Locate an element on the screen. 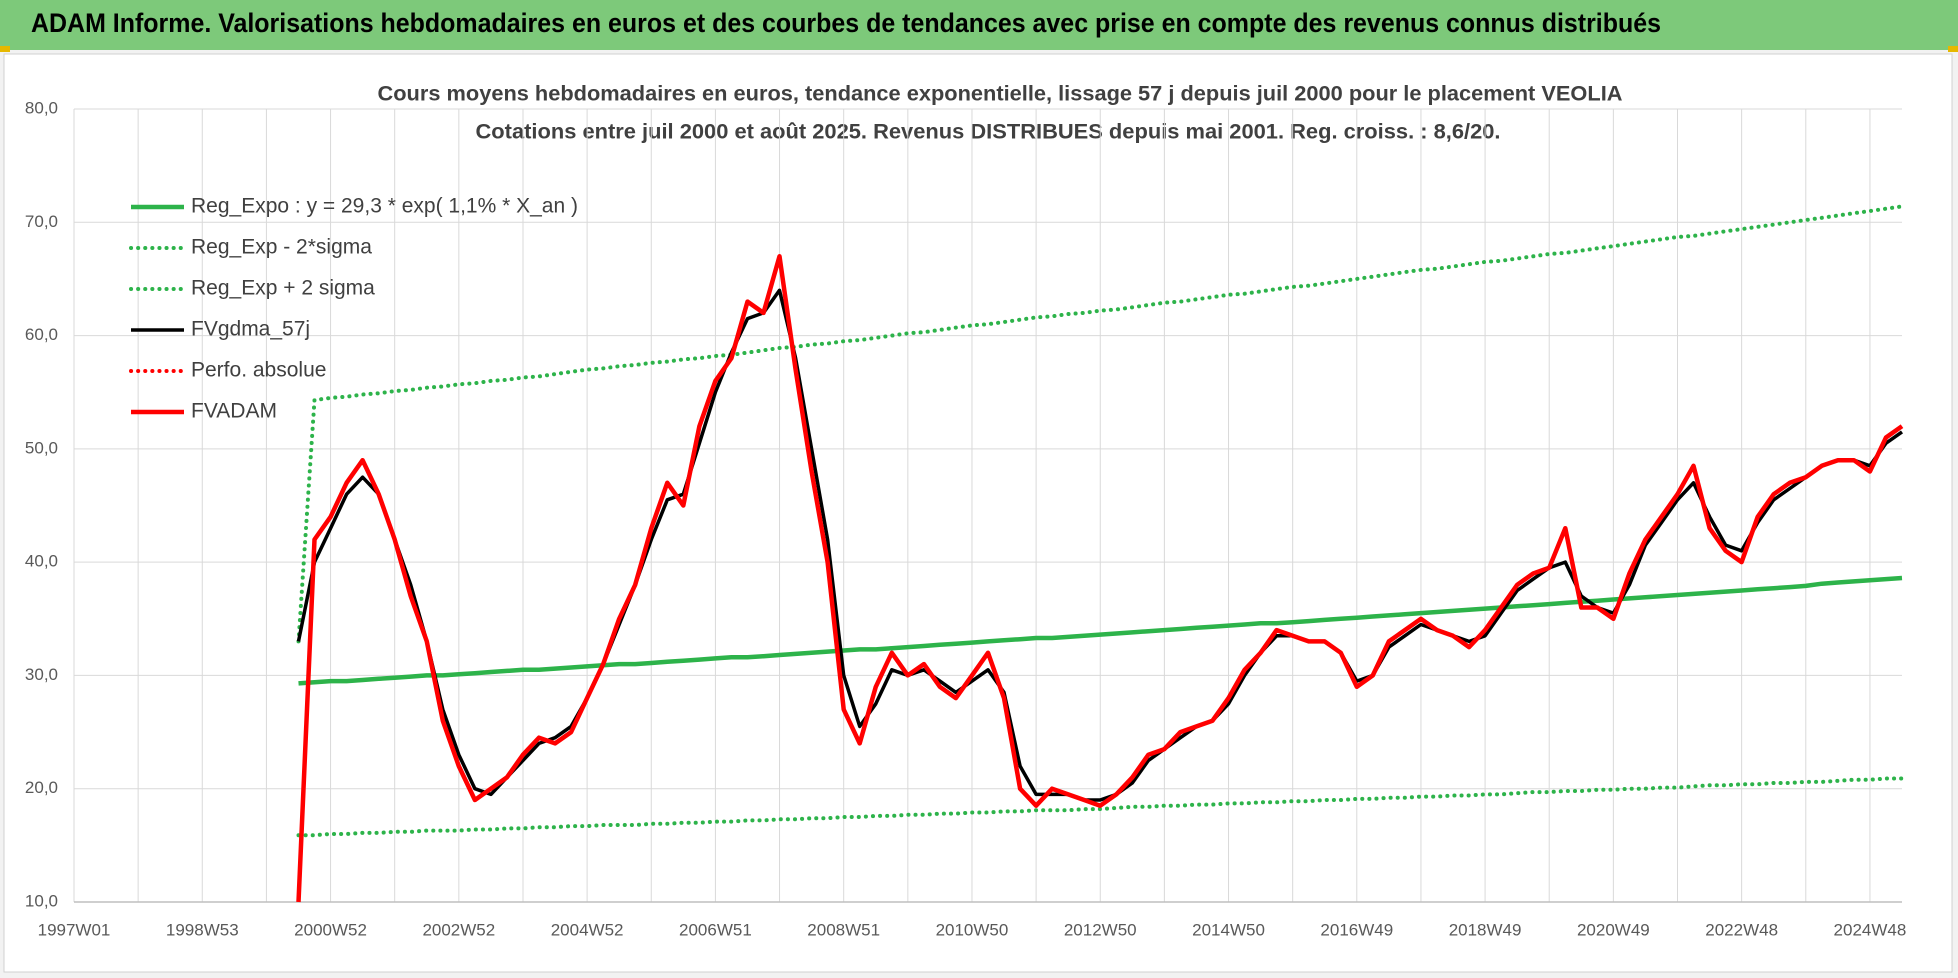 The height and width of the screenshot is (978, 1958). y-tick-label: 80,0 is located at coordinates (41, 107).